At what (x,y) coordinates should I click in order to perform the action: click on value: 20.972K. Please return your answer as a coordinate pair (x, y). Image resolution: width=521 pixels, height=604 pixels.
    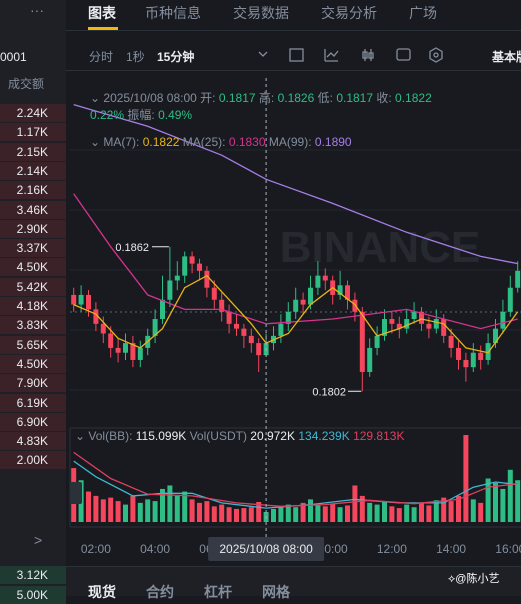
    Looking at the image, I should click on (272, 436).